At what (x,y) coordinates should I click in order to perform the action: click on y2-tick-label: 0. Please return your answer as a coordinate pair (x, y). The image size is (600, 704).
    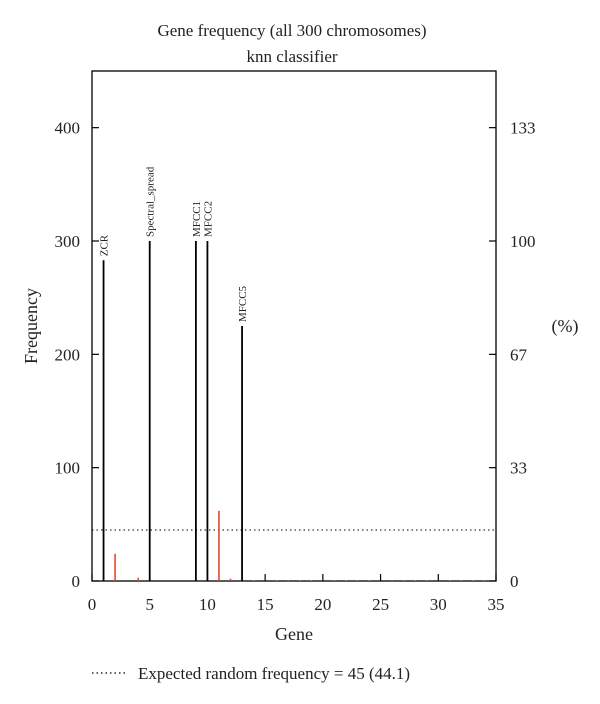
    Looking at the image, I should click on (514, 581).